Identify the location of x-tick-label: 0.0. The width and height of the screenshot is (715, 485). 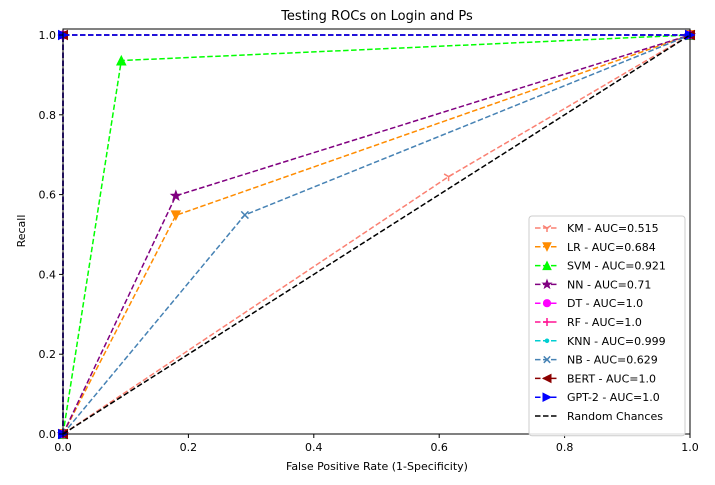
(63, 447).